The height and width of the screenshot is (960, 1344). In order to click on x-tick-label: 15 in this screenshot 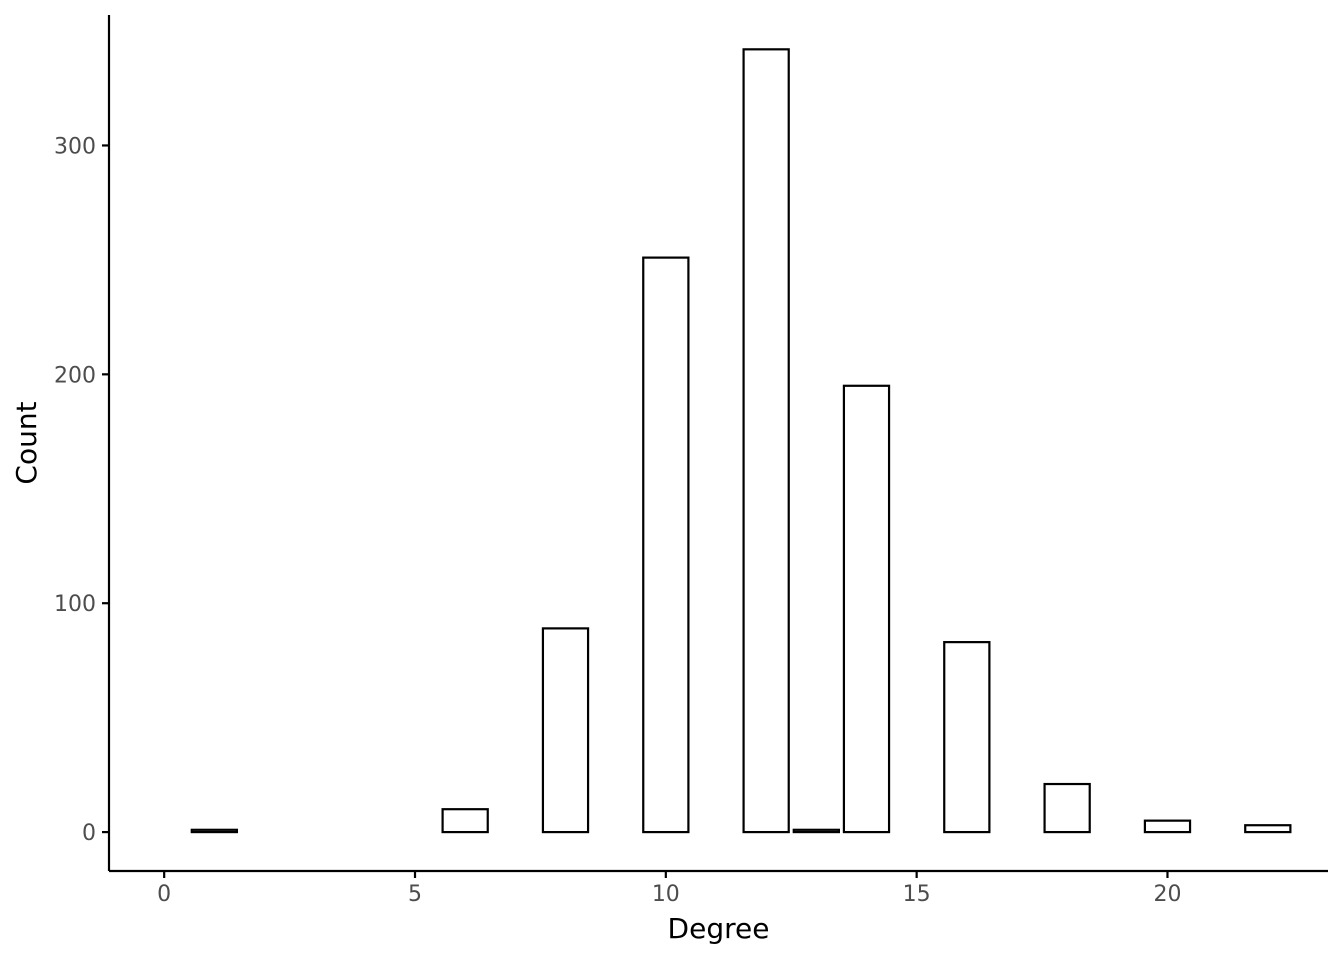, I will do `click(917, 894)`.